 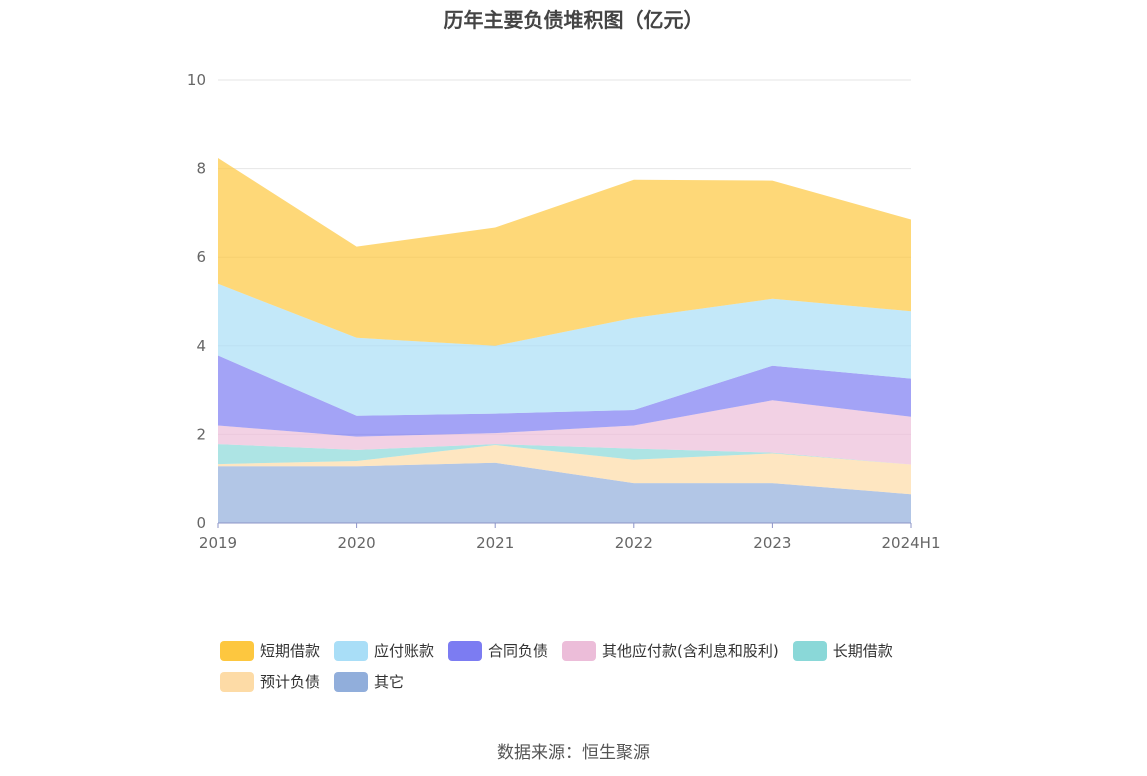 What do you see at coordinates (634, 543) in the screenshot?
I see `x-tick-label: 2022` at bounding box center [634, 543].